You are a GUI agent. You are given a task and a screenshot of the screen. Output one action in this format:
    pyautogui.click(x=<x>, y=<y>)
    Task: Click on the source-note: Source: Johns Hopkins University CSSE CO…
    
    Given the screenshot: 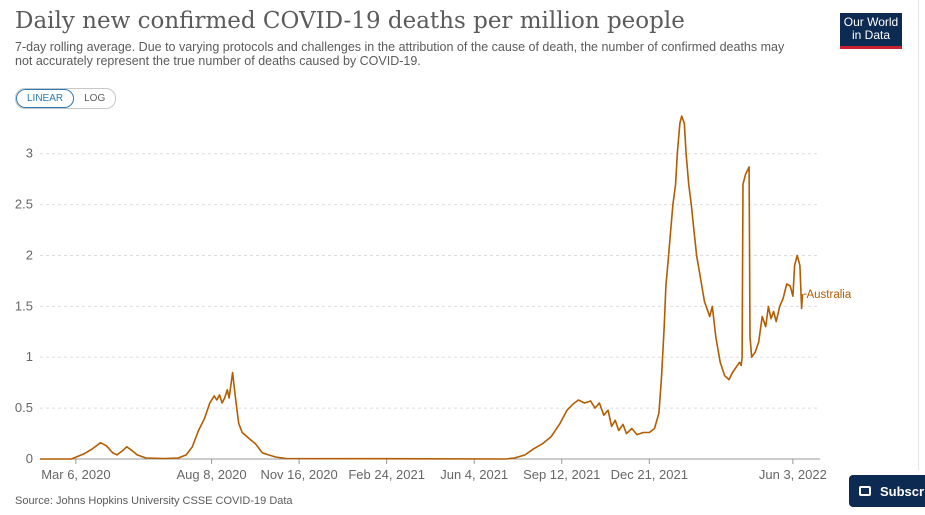 What is the action you would take?
    pyautogui.click(x=154, y=501)
    